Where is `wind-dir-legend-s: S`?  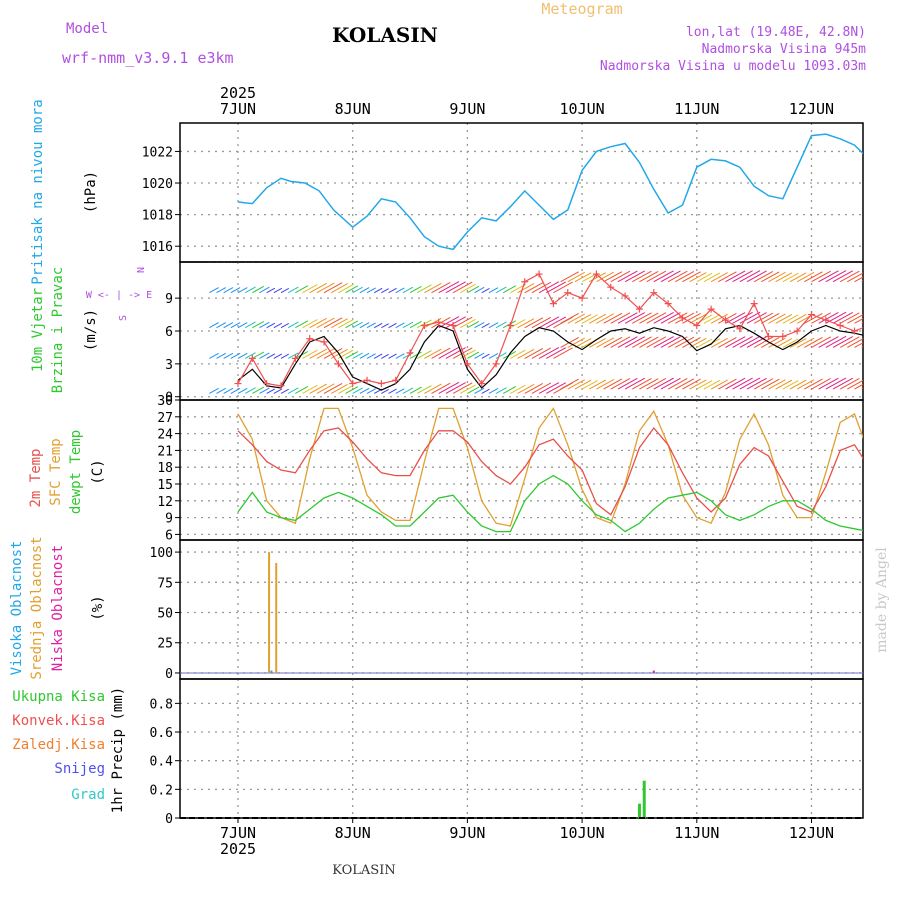
wind-dir-legend-s: S is located at coordinates (123, 318).